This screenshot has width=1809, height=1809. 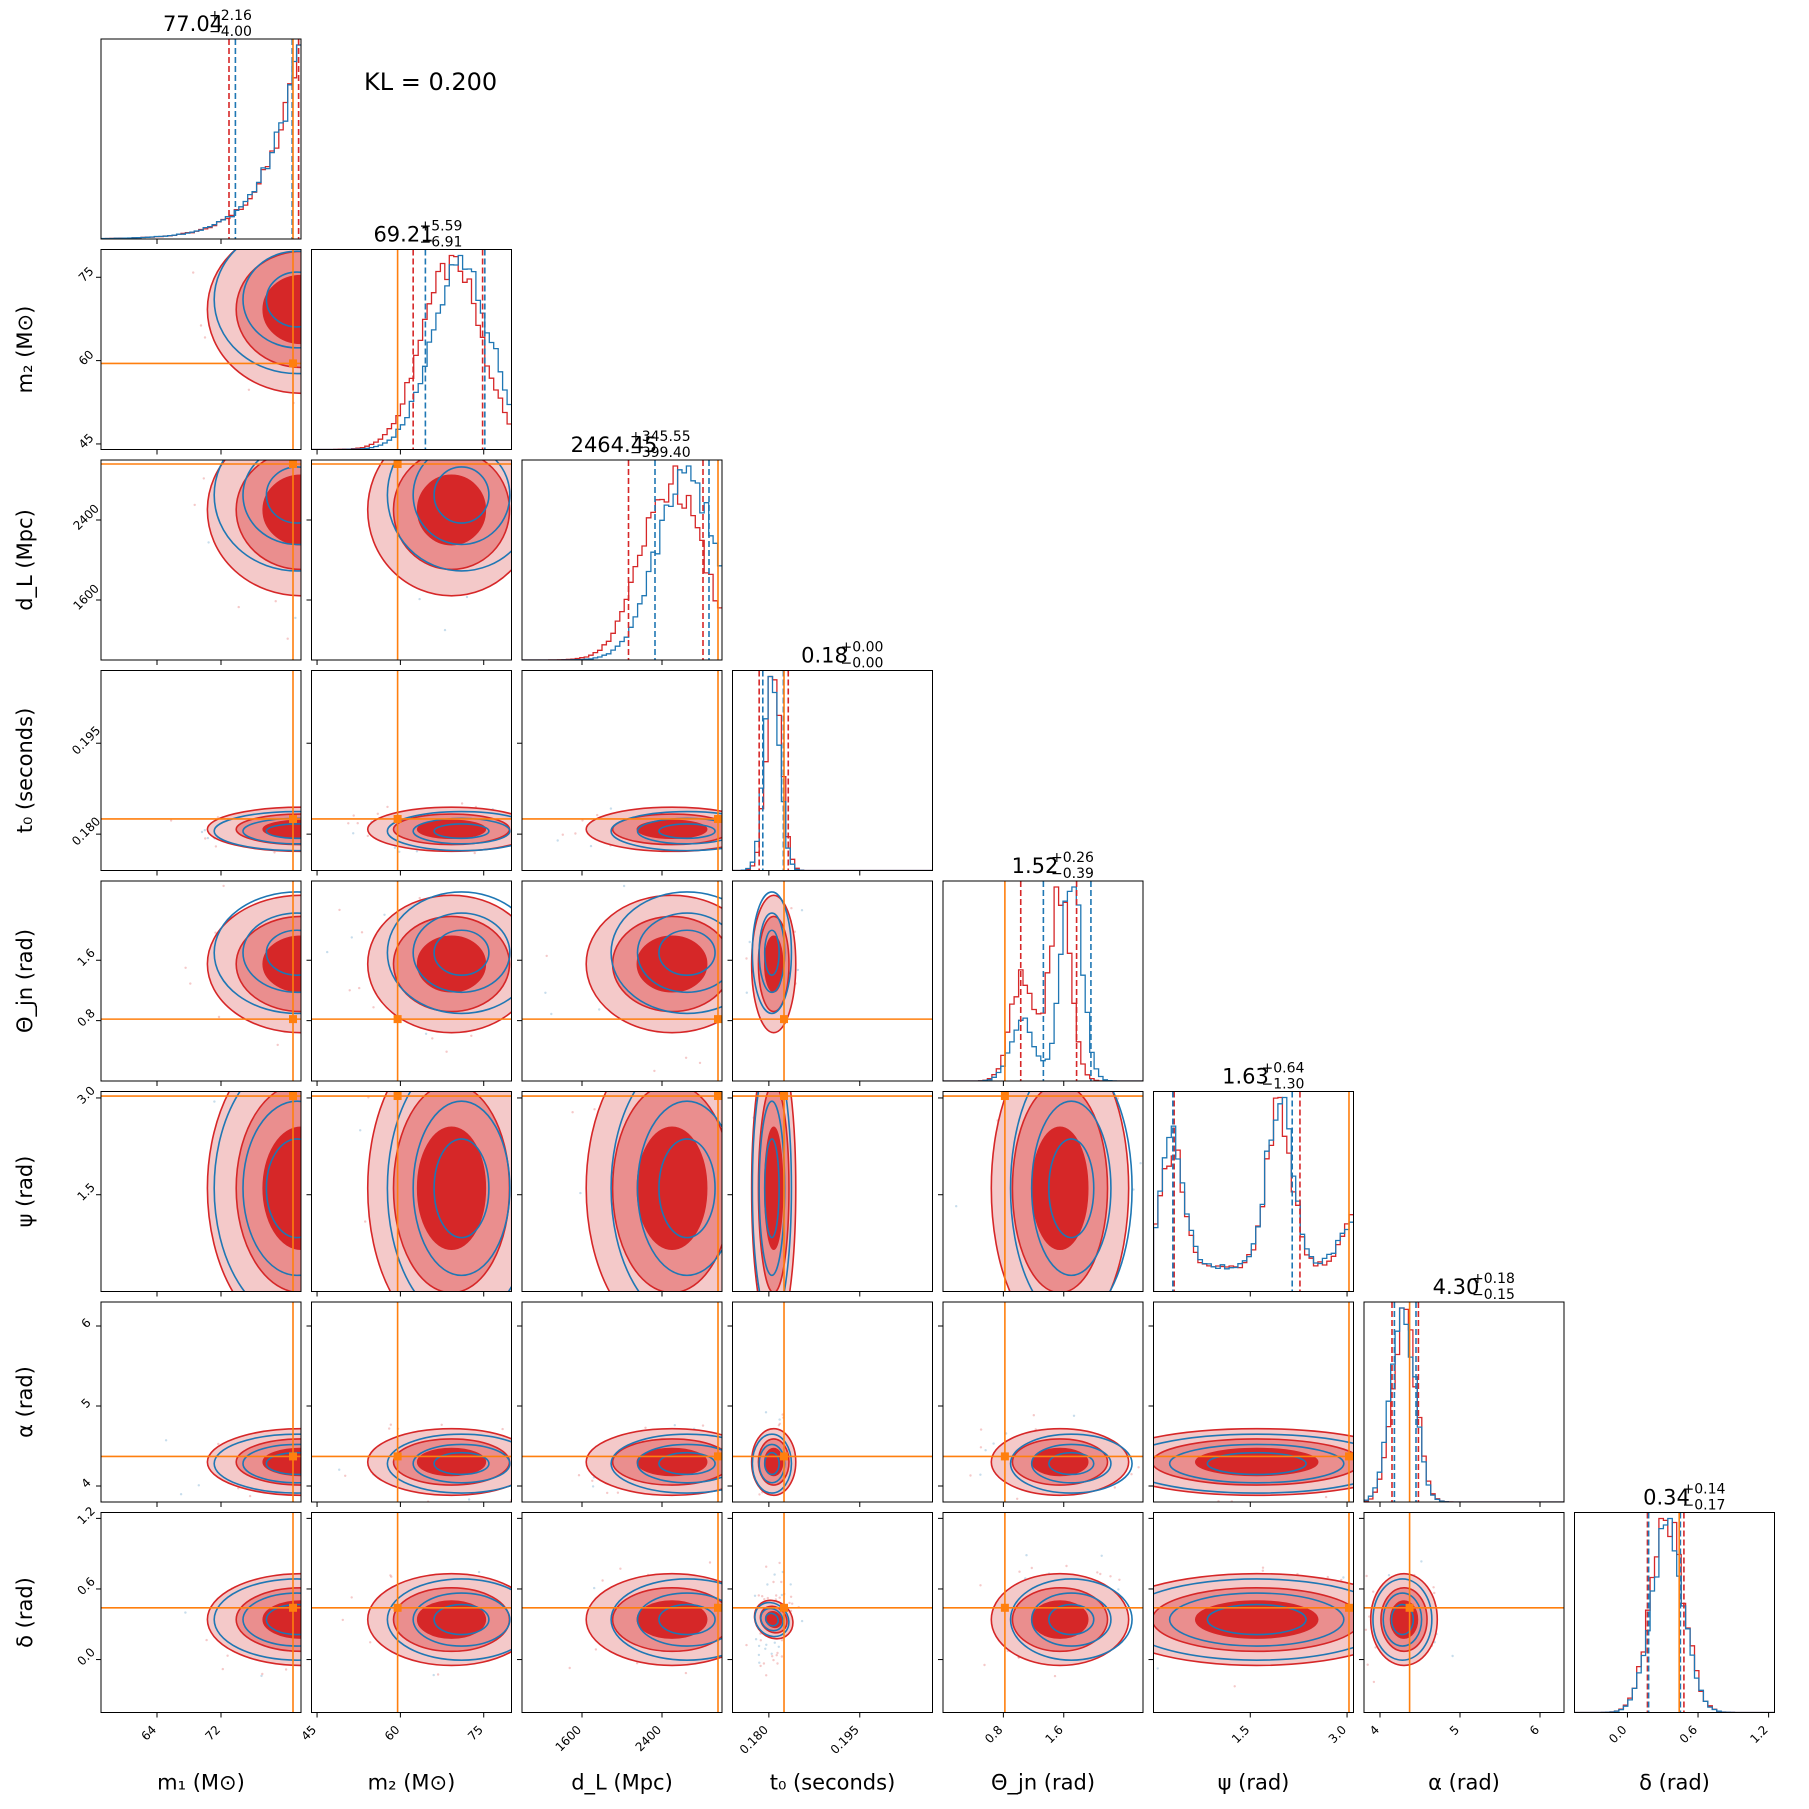 What do you see at coordinates (430, 82) in the screenshot?
I see `kl-annotation: KL = 0.200` at bounding box center [430, 82].